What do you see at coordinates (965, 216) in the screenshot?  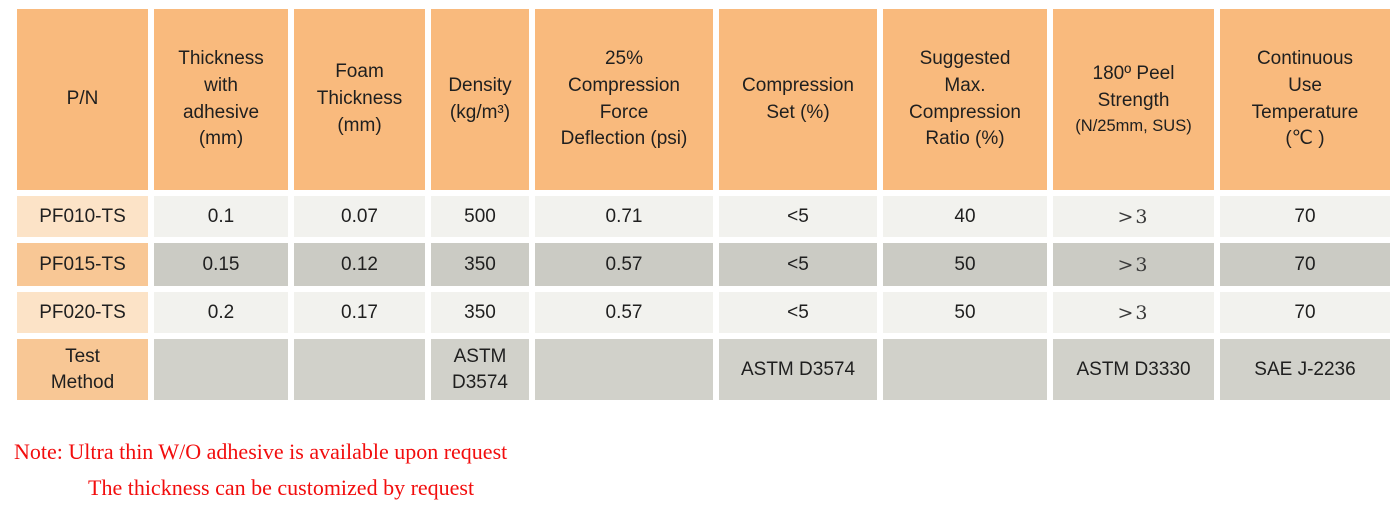 I see `value-cell: 40` at bounding box center [965, 216].